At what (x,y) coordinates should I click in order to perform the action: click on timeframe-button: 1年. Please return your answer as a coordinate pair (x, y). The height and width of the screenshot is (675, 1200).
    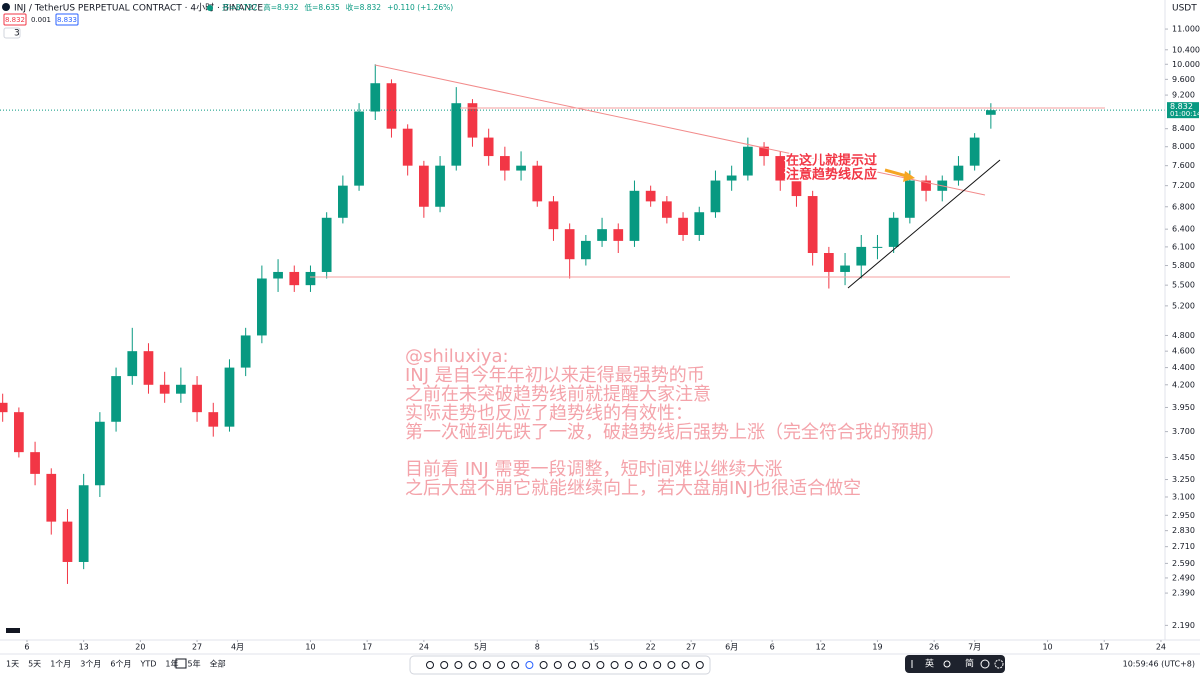
    Looking at the image, I should click on (171, 664).